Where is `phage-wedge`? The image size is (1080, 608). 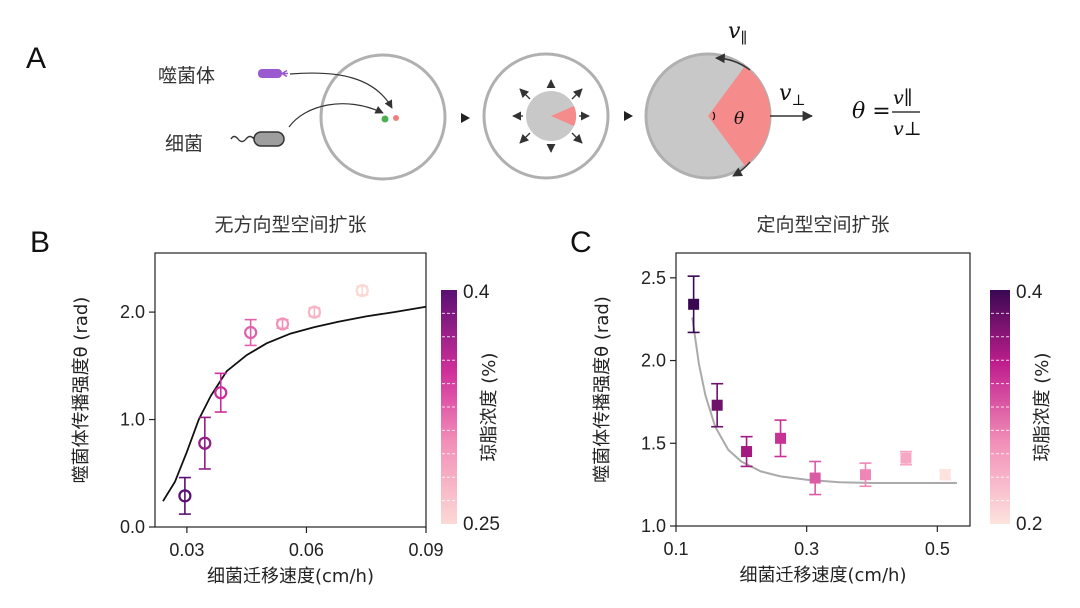 phage-wedge is located at coordinates (564, 116).